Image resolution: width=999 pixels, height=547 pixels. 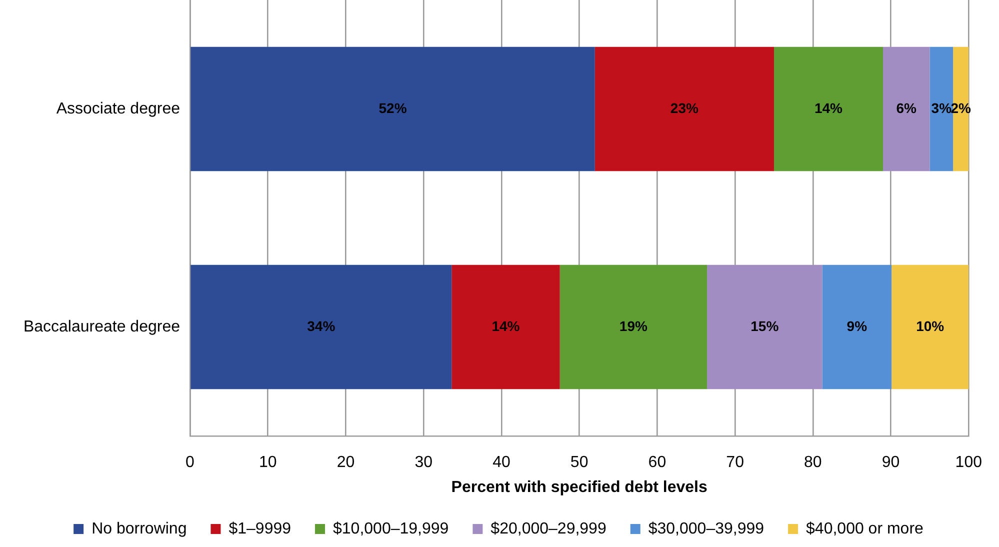 What do you see at coordinates (139, 529) in the screenshot?
I see `legend-label: No borrowing` at bounding box center [139, 529].